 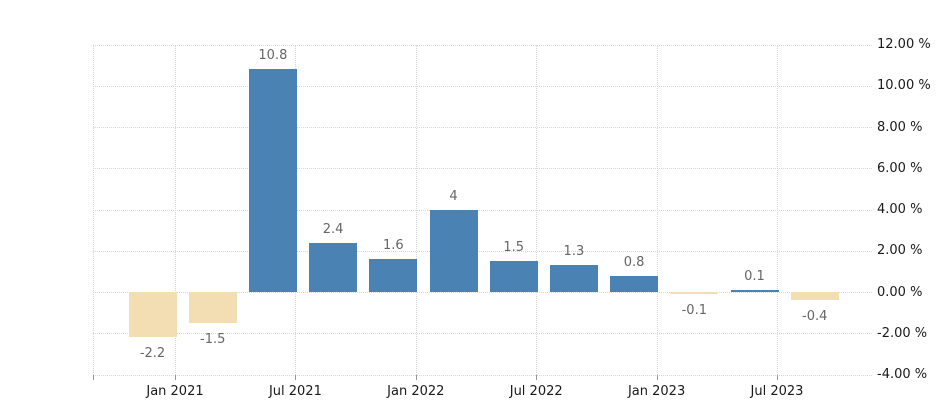 What do you see at coordinates (634, 262) in the screenshot?
I see `value-label: 0.8` at bounding box center [634, 262].